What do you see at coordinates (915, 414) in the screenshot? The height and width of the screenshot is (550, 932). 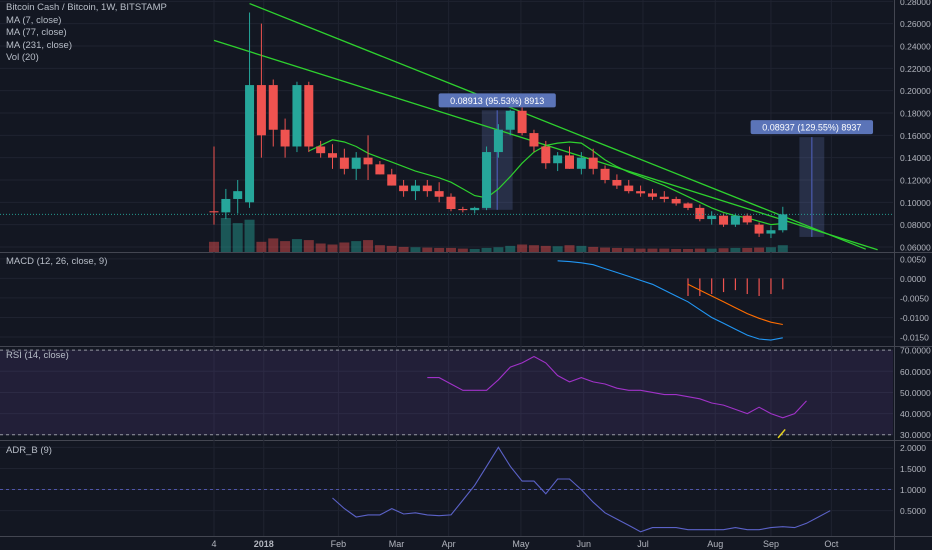 I see `rsi-tick-label: 40.0000` at bounding box center [915, 414].